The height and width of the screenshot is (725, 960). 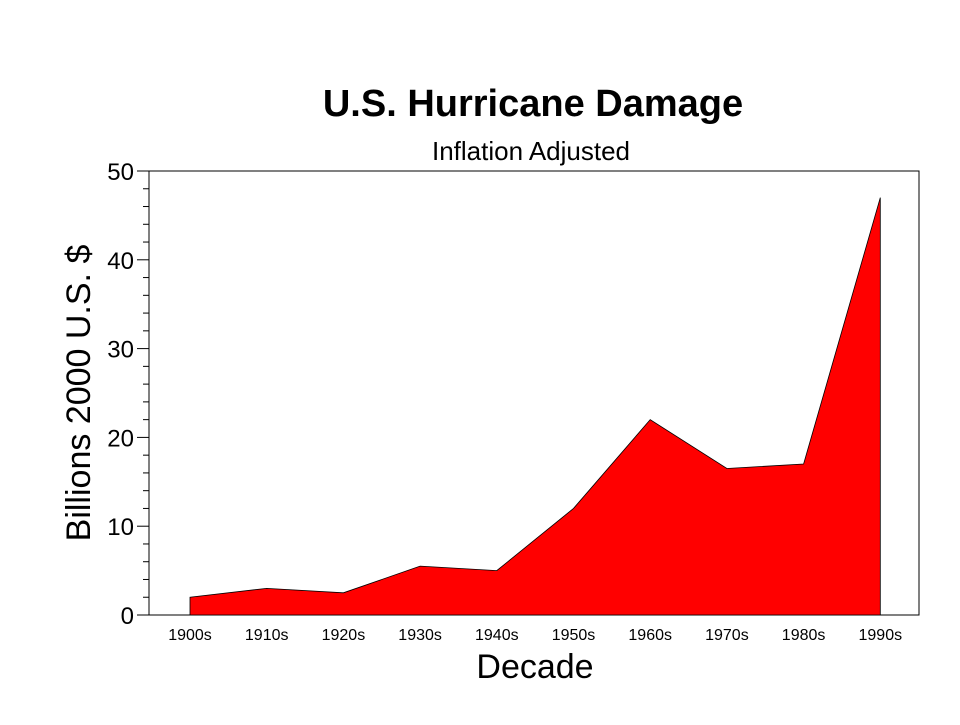 I want to click on x-tick-label: 1970s, so click(x=727, y=635).